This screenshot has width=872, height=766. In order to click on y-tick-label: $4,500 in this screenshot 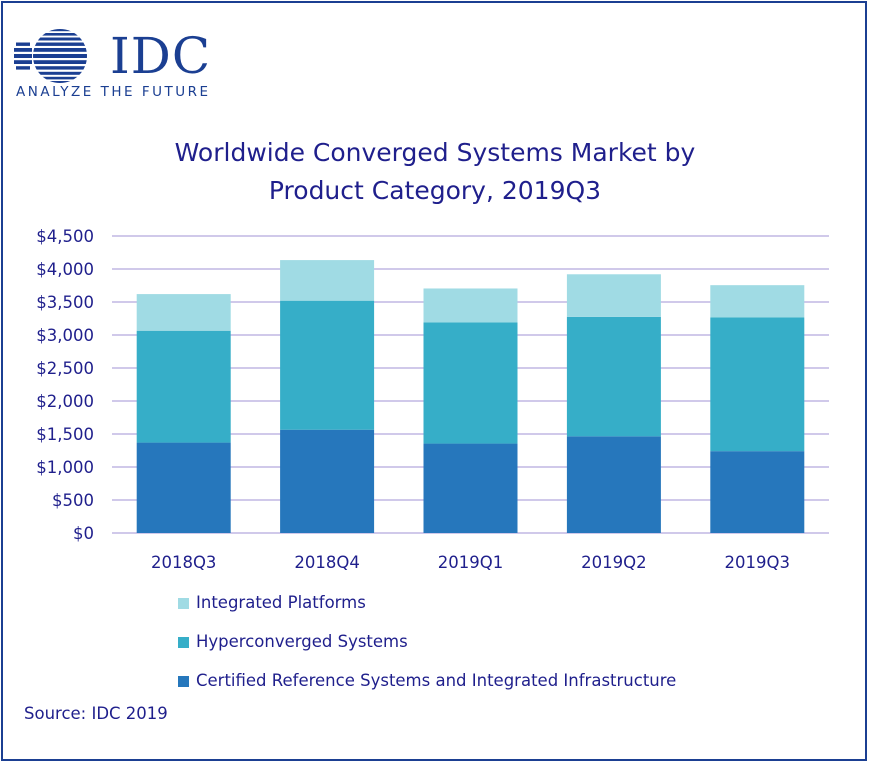, I will do `click(65, 236)`.